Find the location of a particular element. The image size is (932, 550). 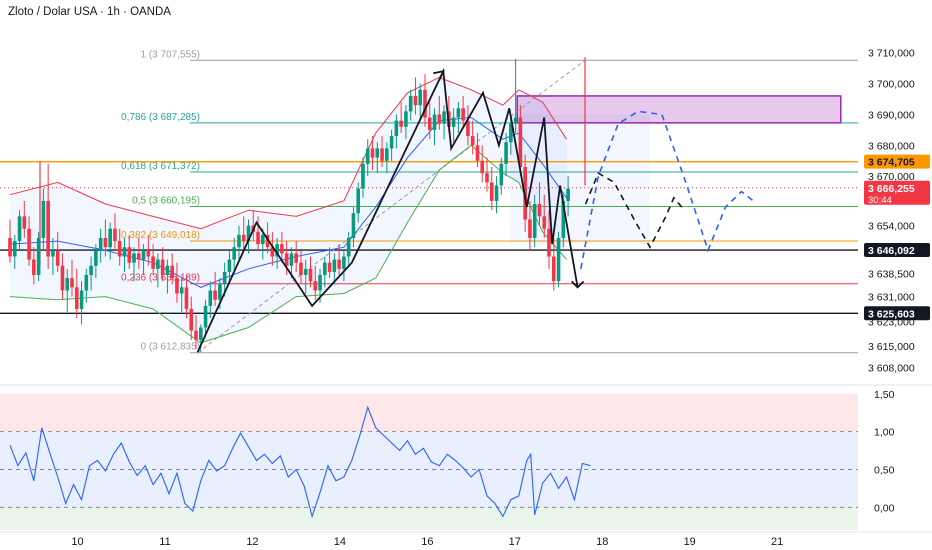

time-axis-tick: 14 is located at coordinates (340, 542).